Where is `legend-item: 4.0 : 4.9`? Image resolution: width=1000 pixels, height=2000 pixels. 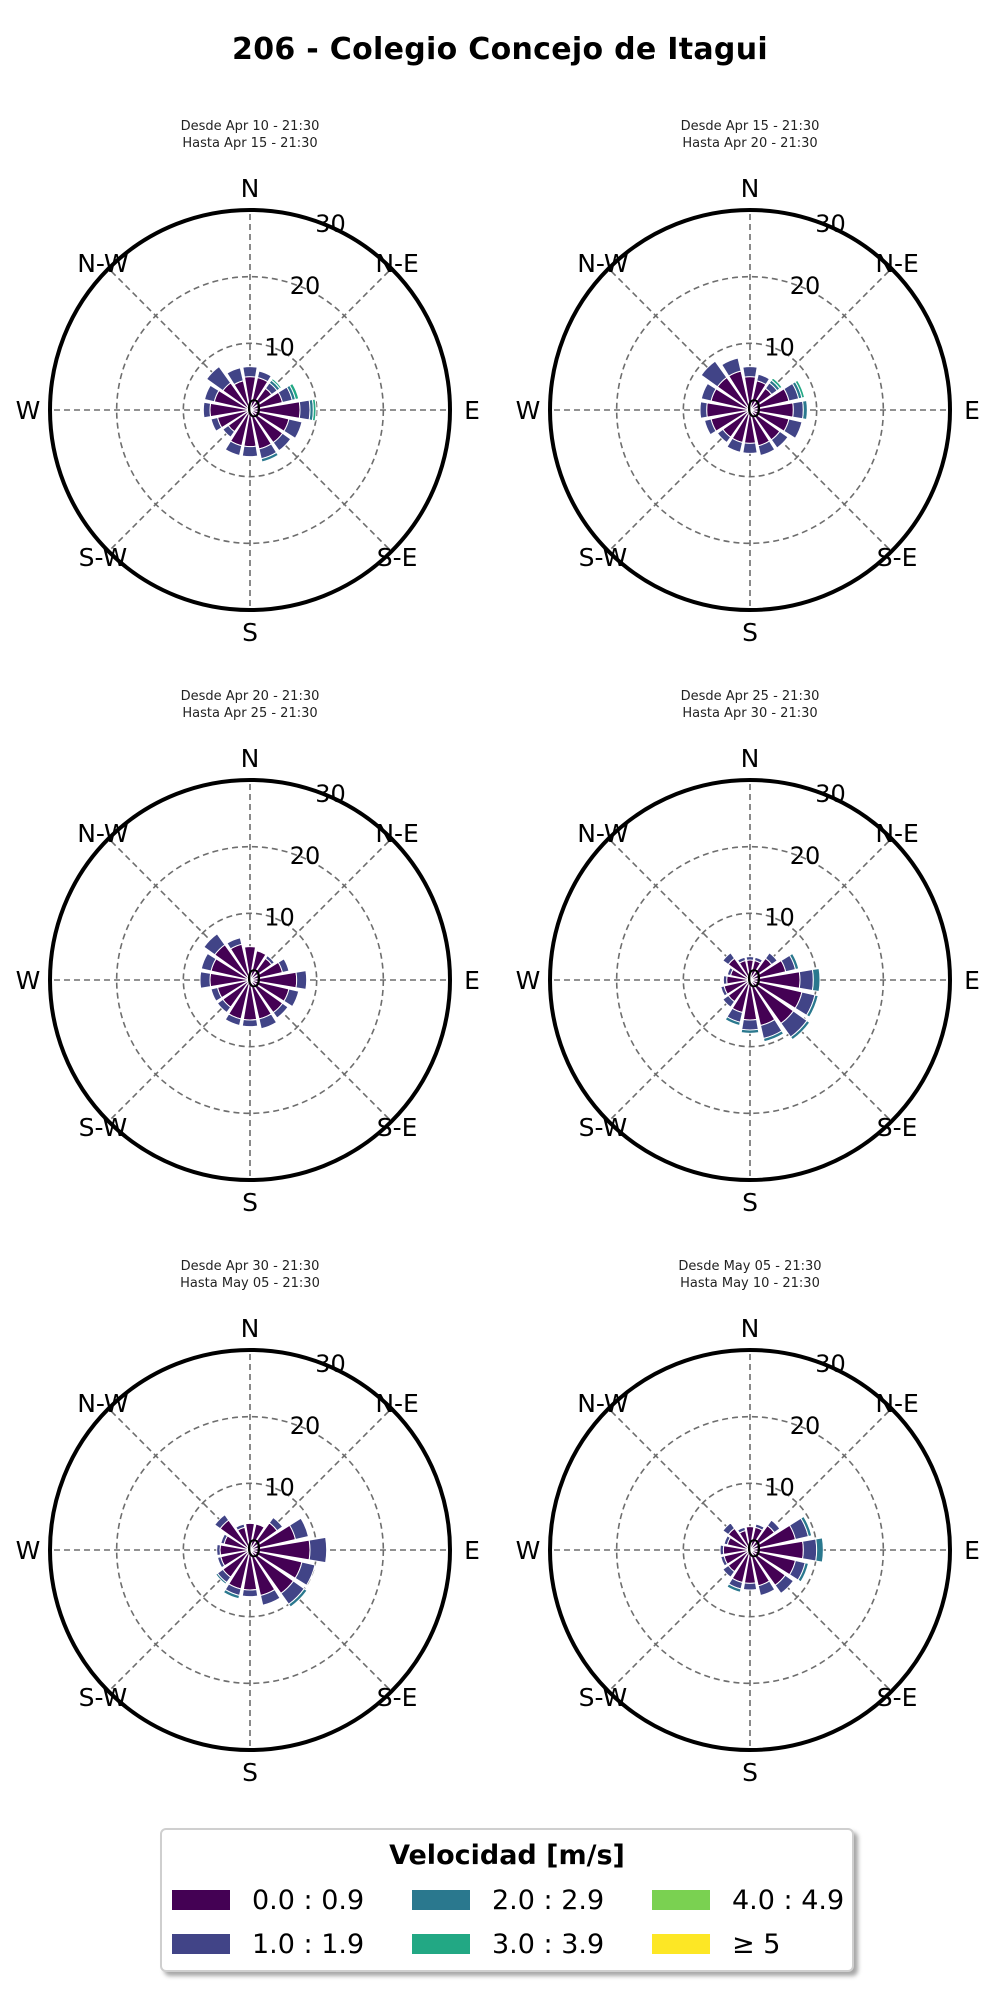 legend-item: 4.0 : 4.9 is located at coordinates (748, 1900).